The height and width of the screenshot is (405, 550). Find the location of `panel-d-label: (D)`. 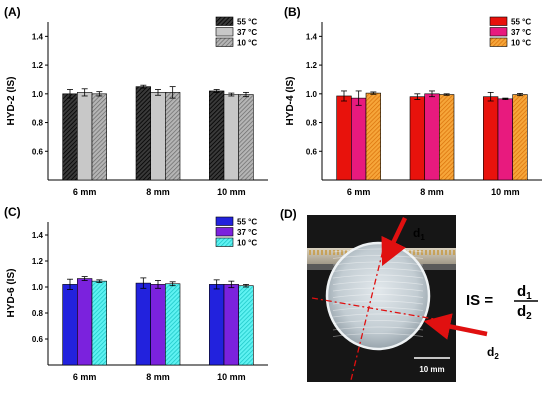

panel-d-label: (D) is located at coordinates (288, 214).